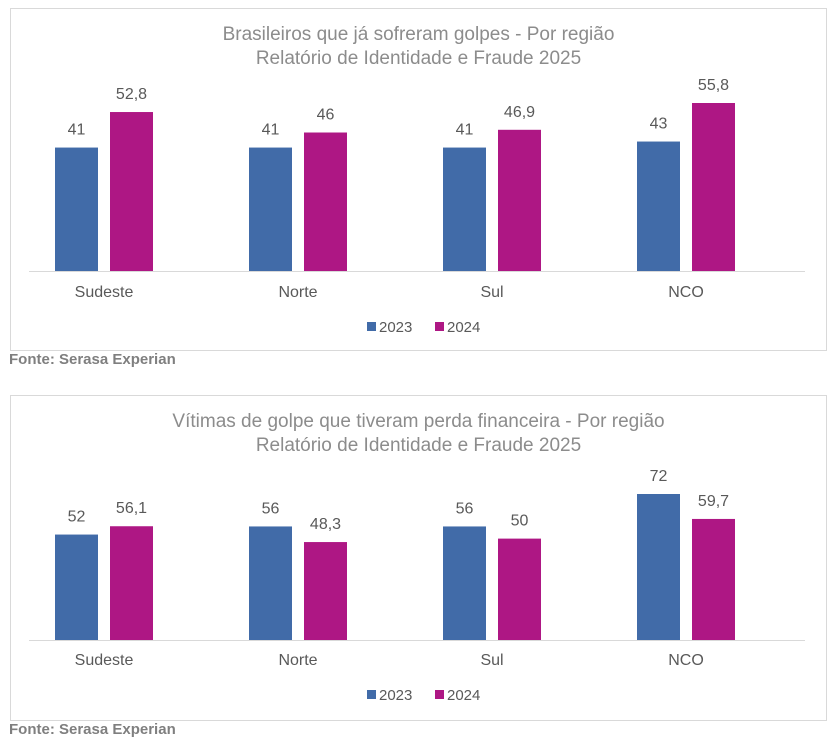  I want to click on data-label: 56,1, so click(131, 508).